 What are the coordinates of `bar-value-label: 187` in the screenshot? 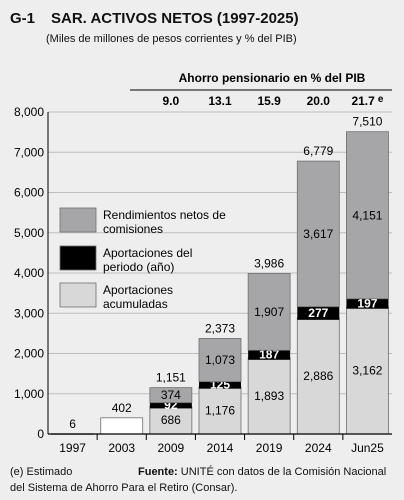 It's located at (269, 355).